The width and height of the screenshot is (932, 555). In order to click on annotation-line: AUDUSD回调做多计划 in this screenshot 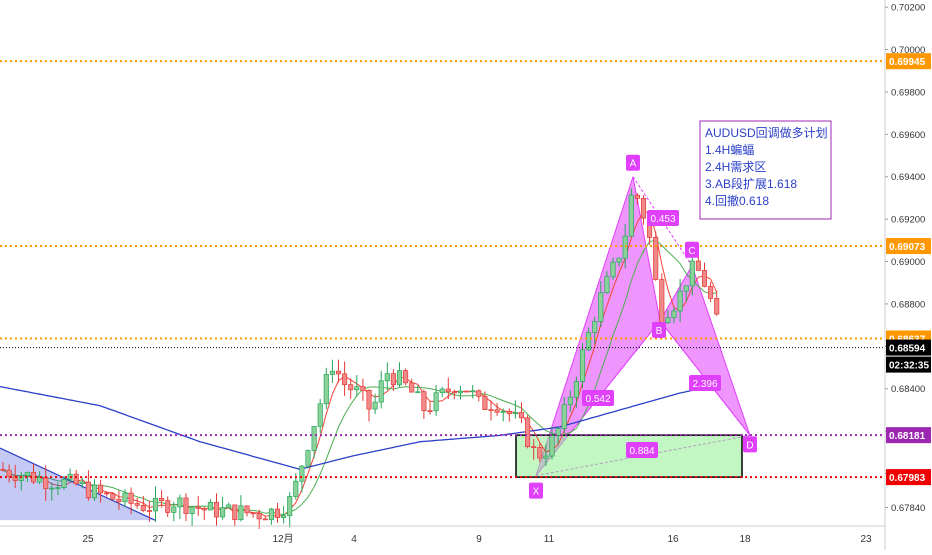, I will do `click(766, 132)`.